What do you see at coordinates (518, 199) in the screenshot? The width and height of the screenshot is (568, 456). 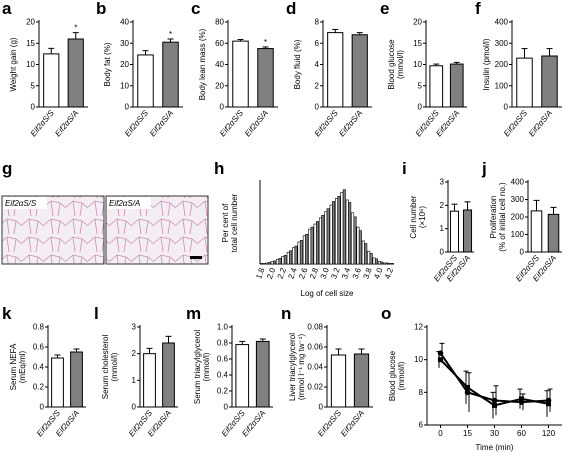 I see `y-tick-label: 300` at bounding box center [518, 199].